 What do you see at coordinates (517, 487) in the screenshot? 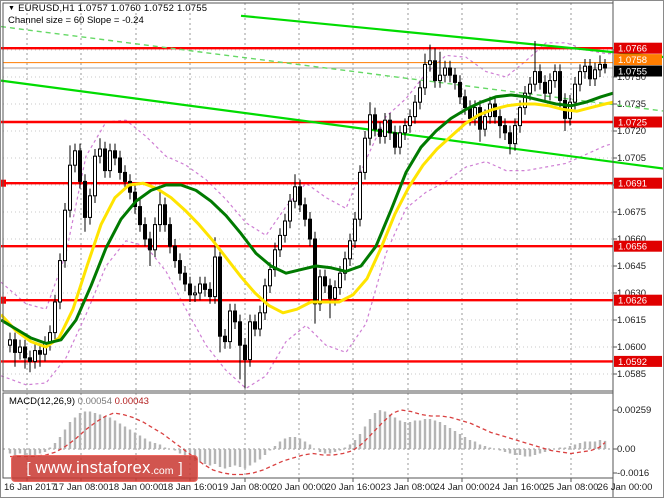
I see `svg-text: 24 Jan 16:00` at bounding box center [517, 487].